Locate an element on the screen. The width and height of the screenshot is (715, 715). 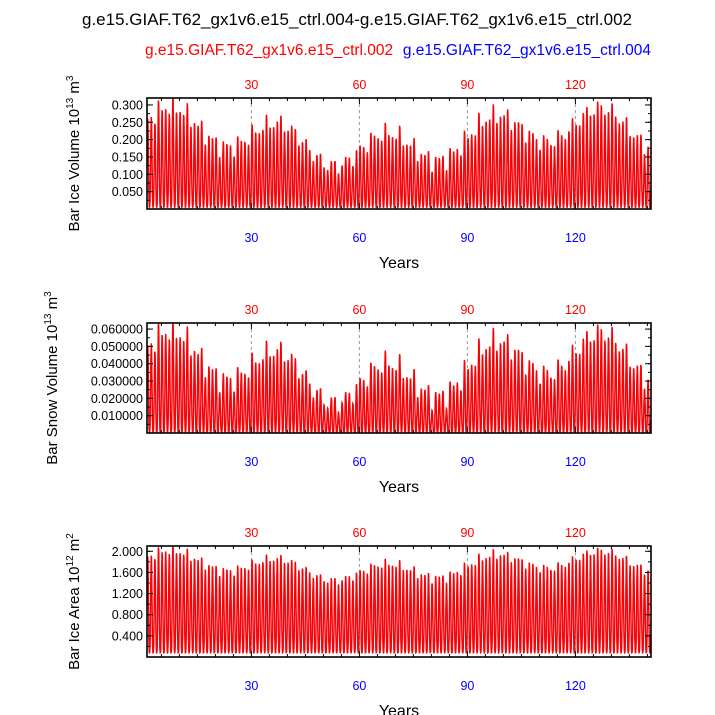
y-tick-label: 0.100 is located at coordinates (127, 175).